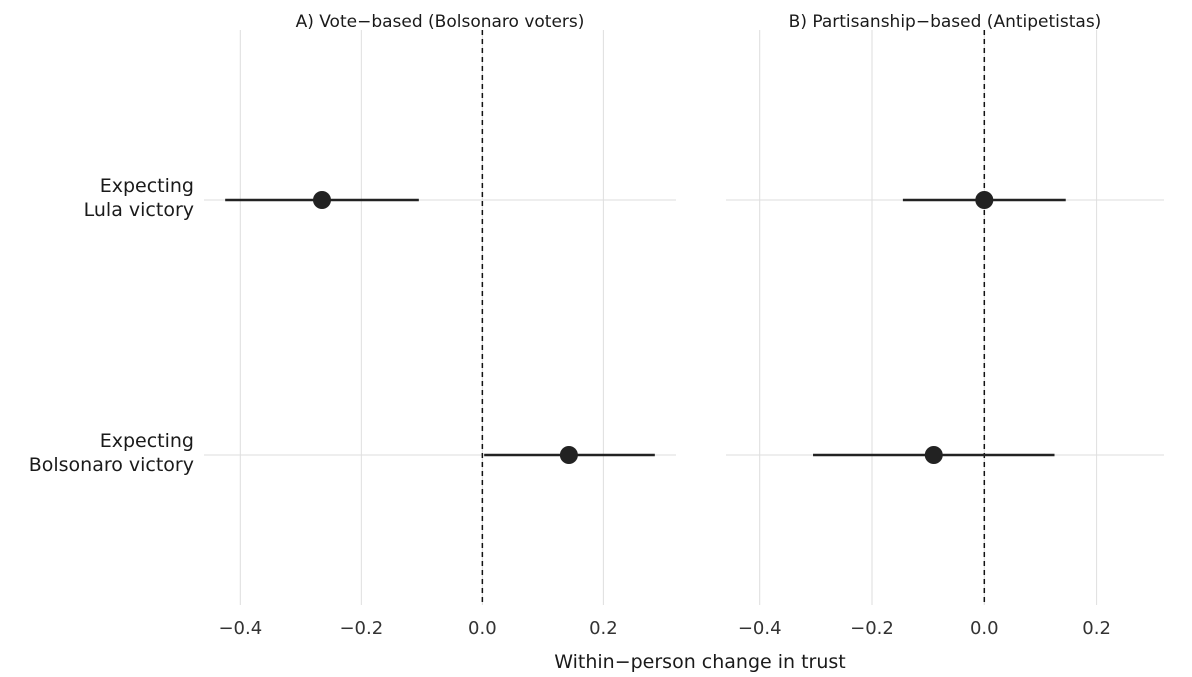  Describe the element at coordinates (440, 22) in the screenshot. I see `panel-title: A) Vote−based (Bolsonaro voters)` at that location.